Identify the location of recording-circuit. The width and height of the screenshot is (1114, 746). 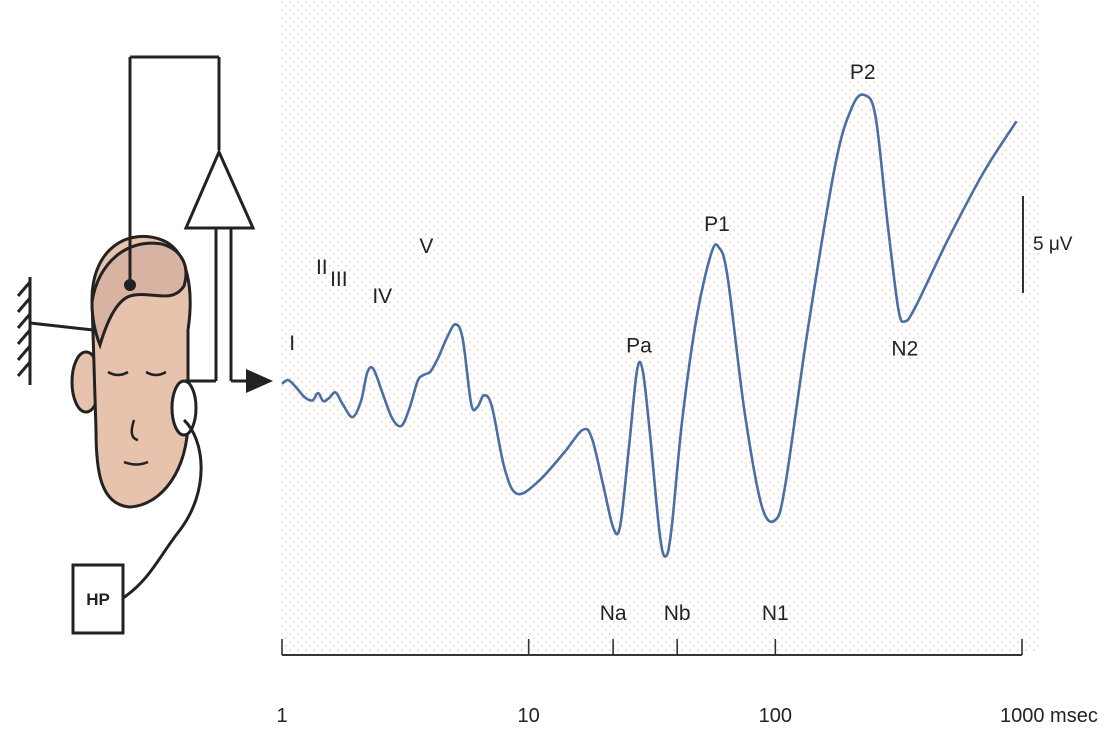
(200, 224).